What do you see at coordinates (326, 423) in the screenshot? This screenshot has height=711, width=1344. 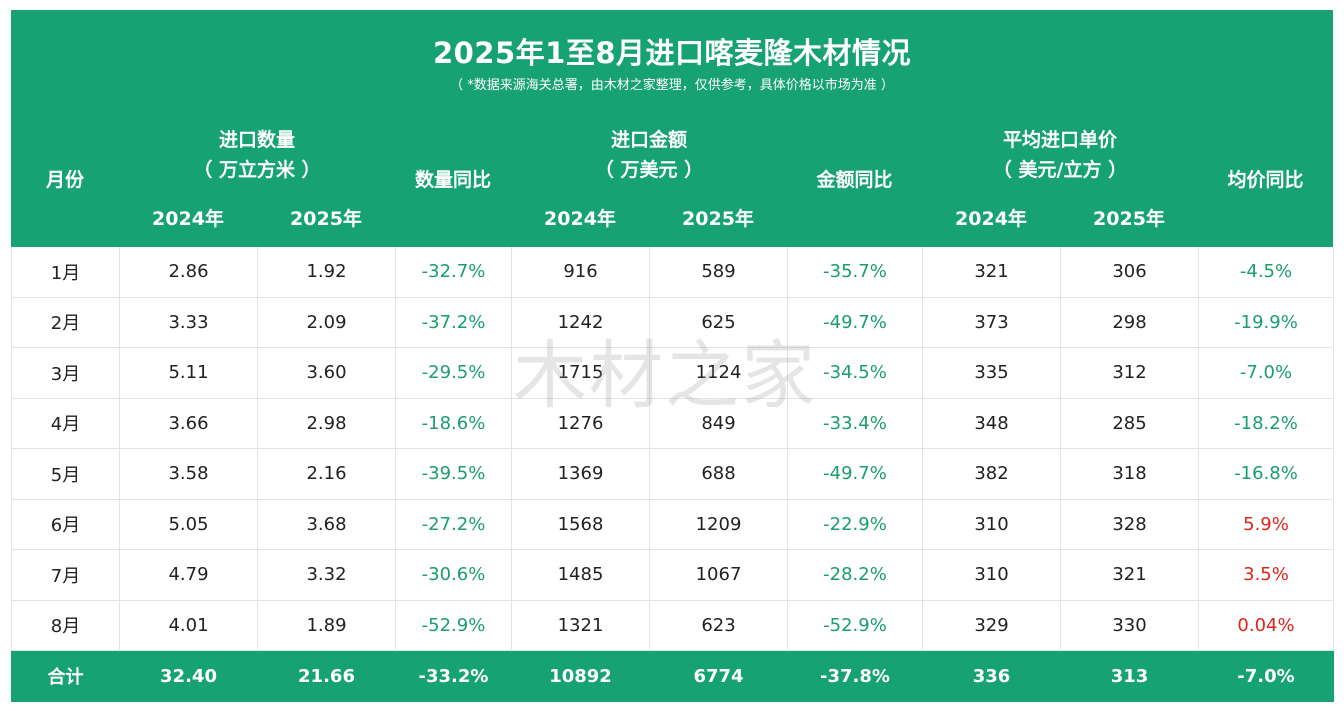 I see `cell-q25: 2.98` at bounding box center [326, 423].